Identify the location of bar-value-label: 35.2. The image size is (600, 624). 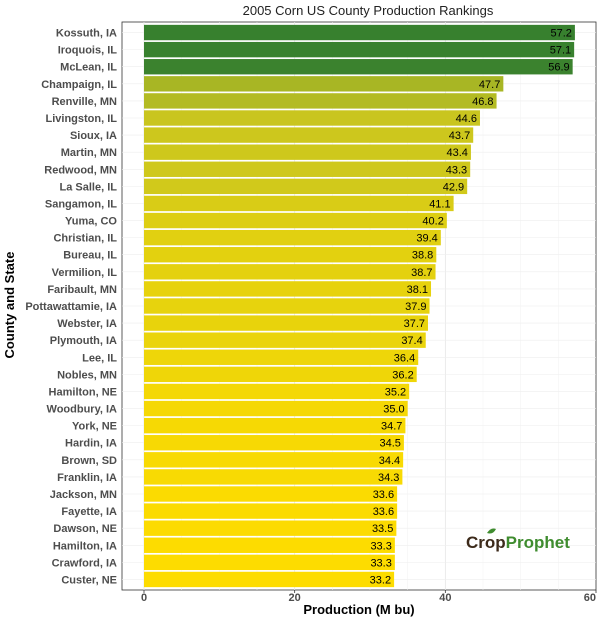
(395, 392).